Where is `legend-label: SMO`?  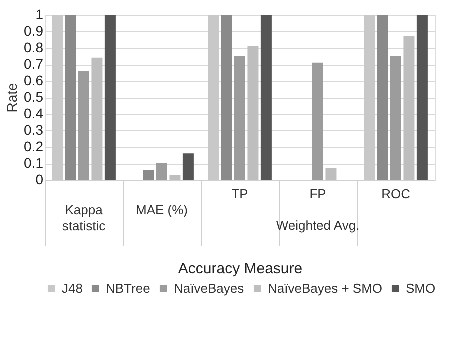 legend-label: SMO is located at coordinates (421, 288).